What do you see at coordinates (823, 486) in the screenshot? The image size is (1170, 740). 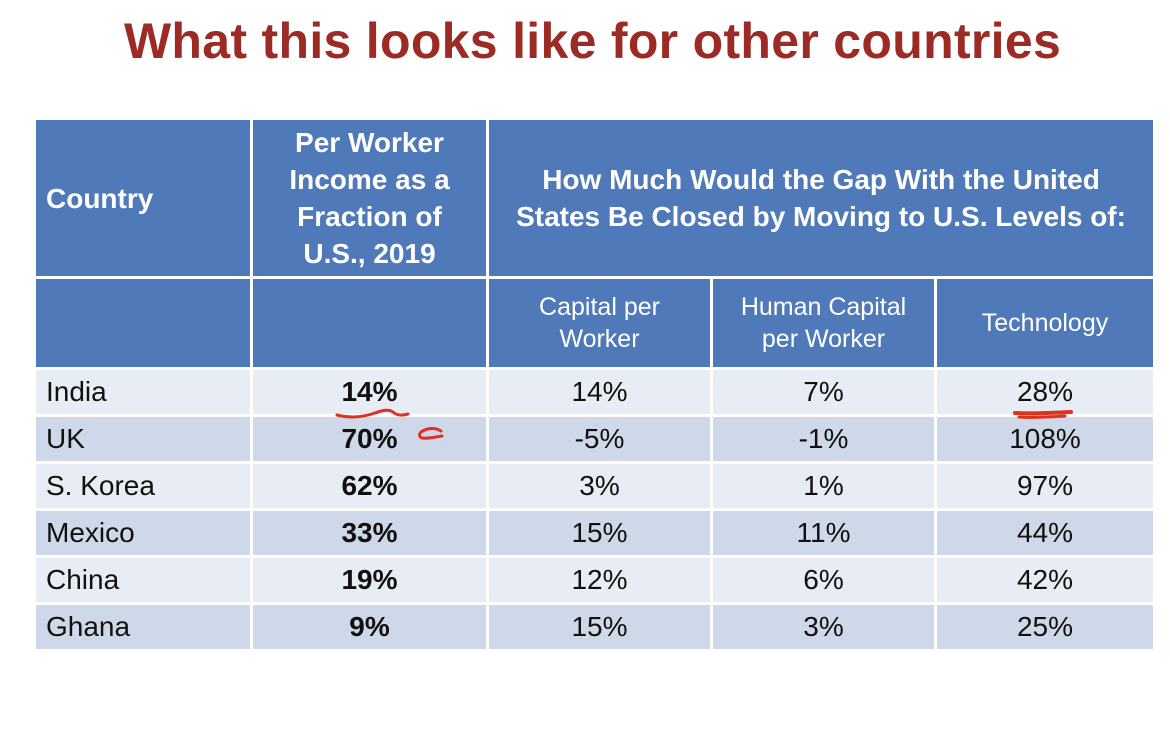 I see `human-capital-cell: 1%` at bounding box center [823, 486].